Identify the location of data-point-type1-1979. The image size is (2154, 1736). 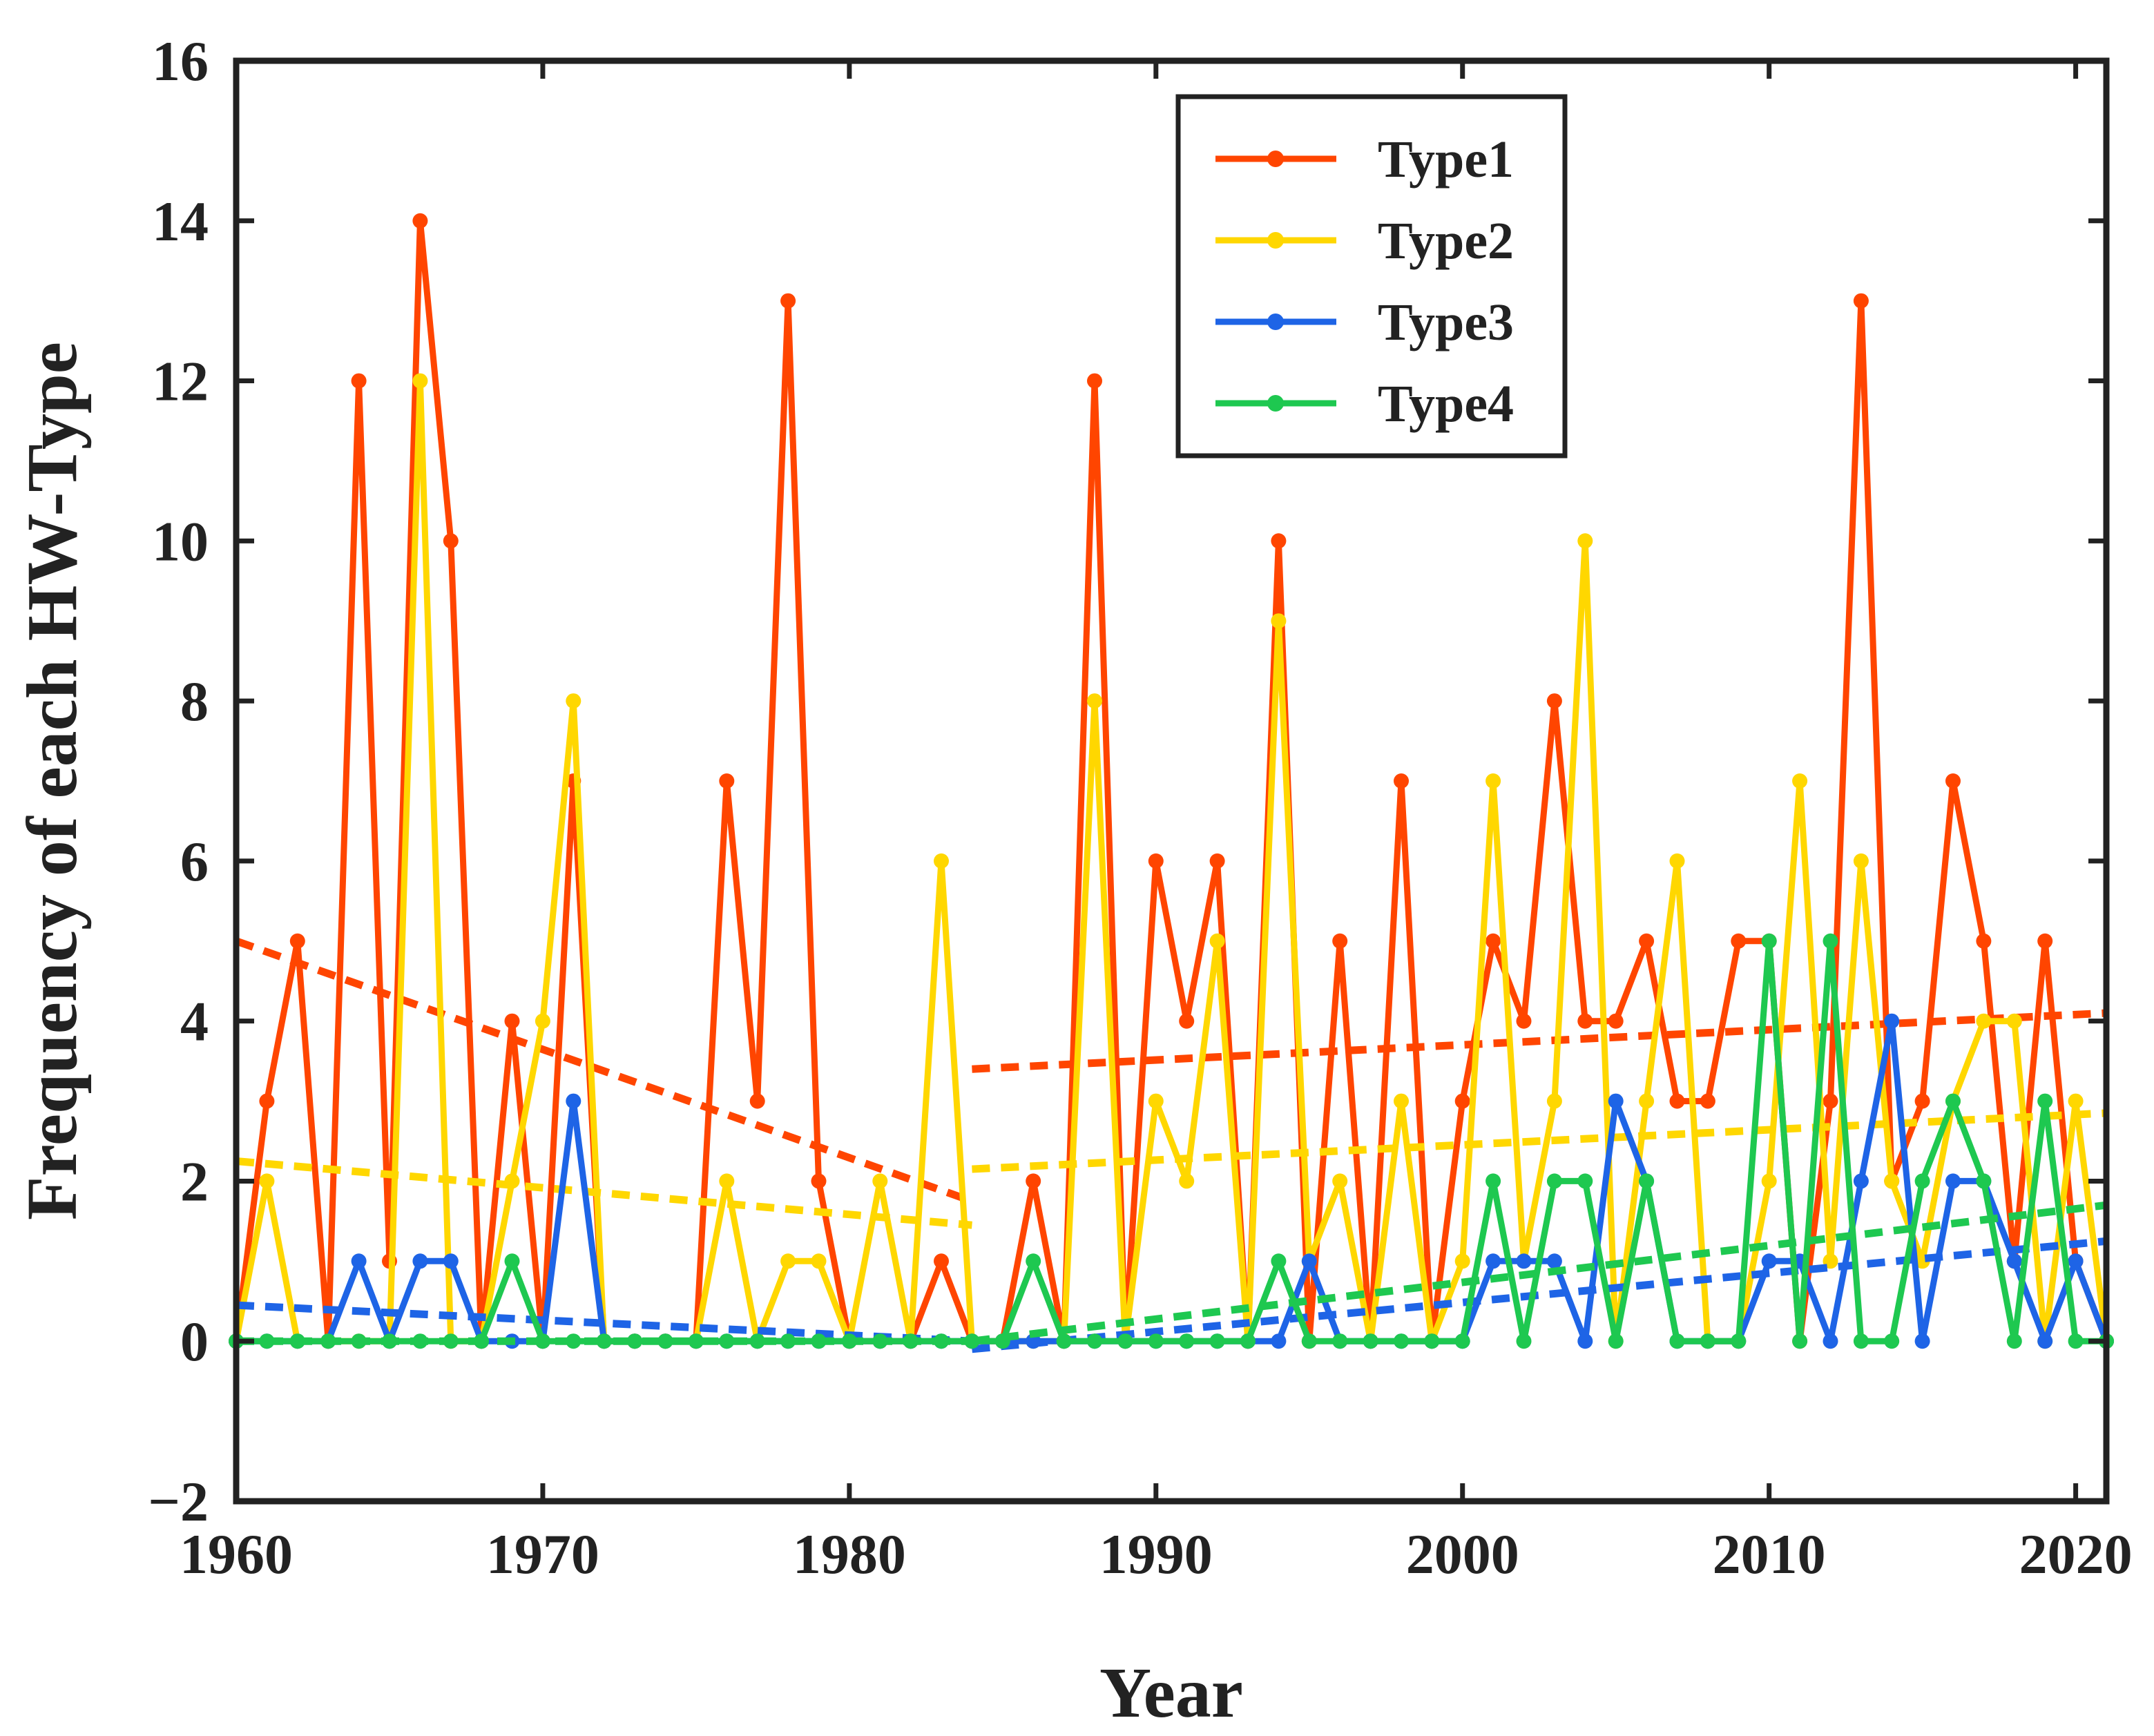
(819, 1181).